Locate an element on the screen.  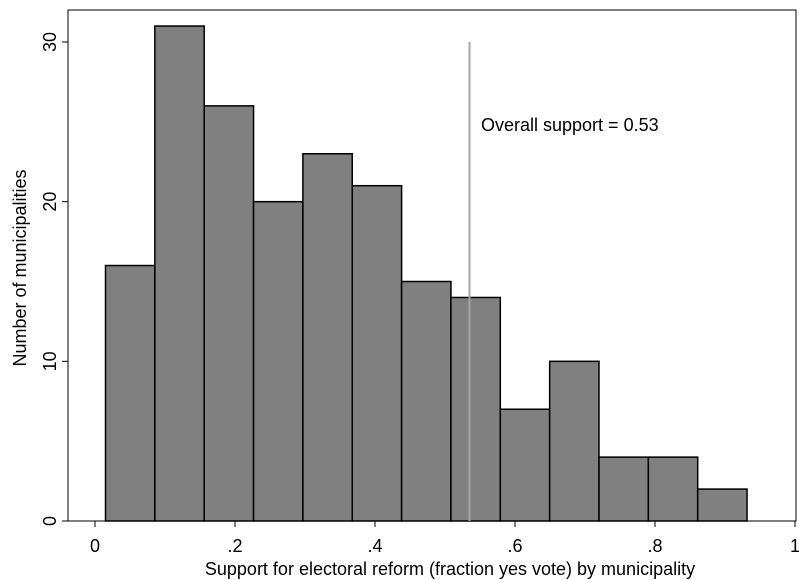
x-tick-label: 1 is located at coordinates (794, 546).